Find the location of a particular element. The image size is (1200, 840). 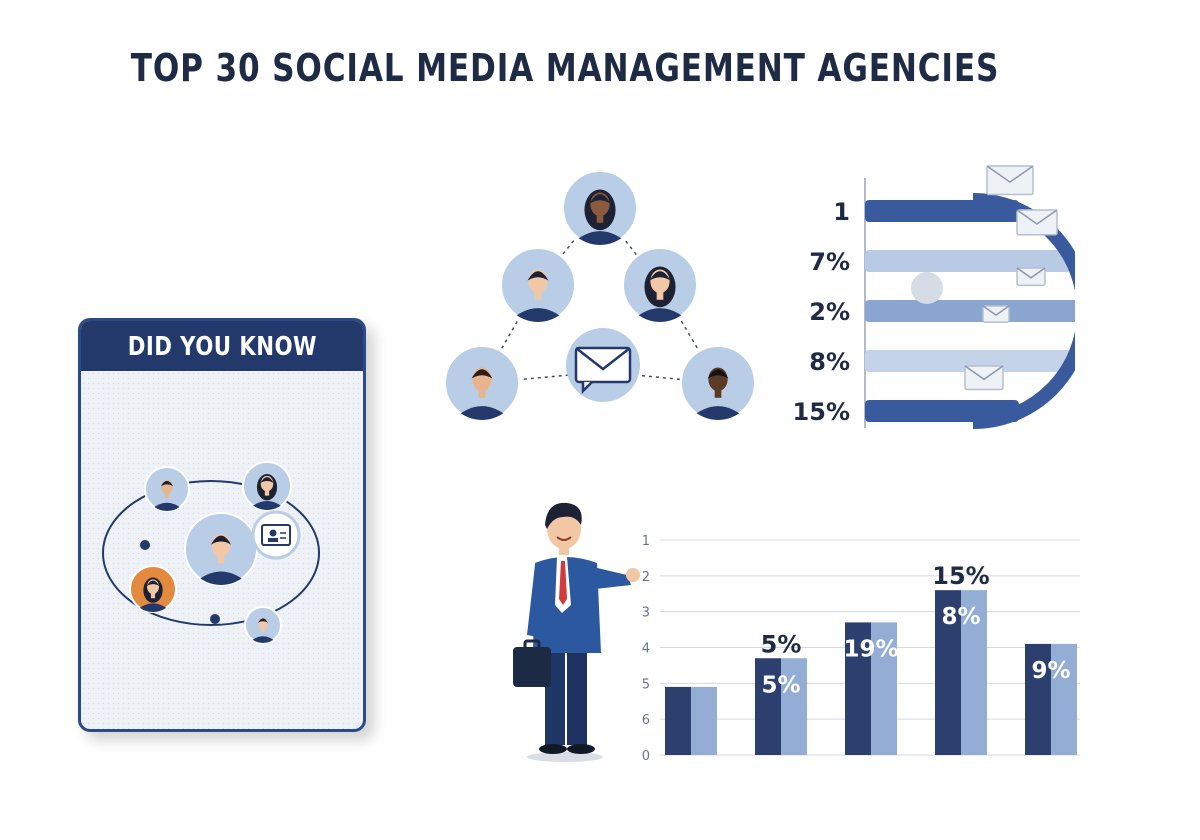

bar-label: 7% is located at coordinates (829, 262).